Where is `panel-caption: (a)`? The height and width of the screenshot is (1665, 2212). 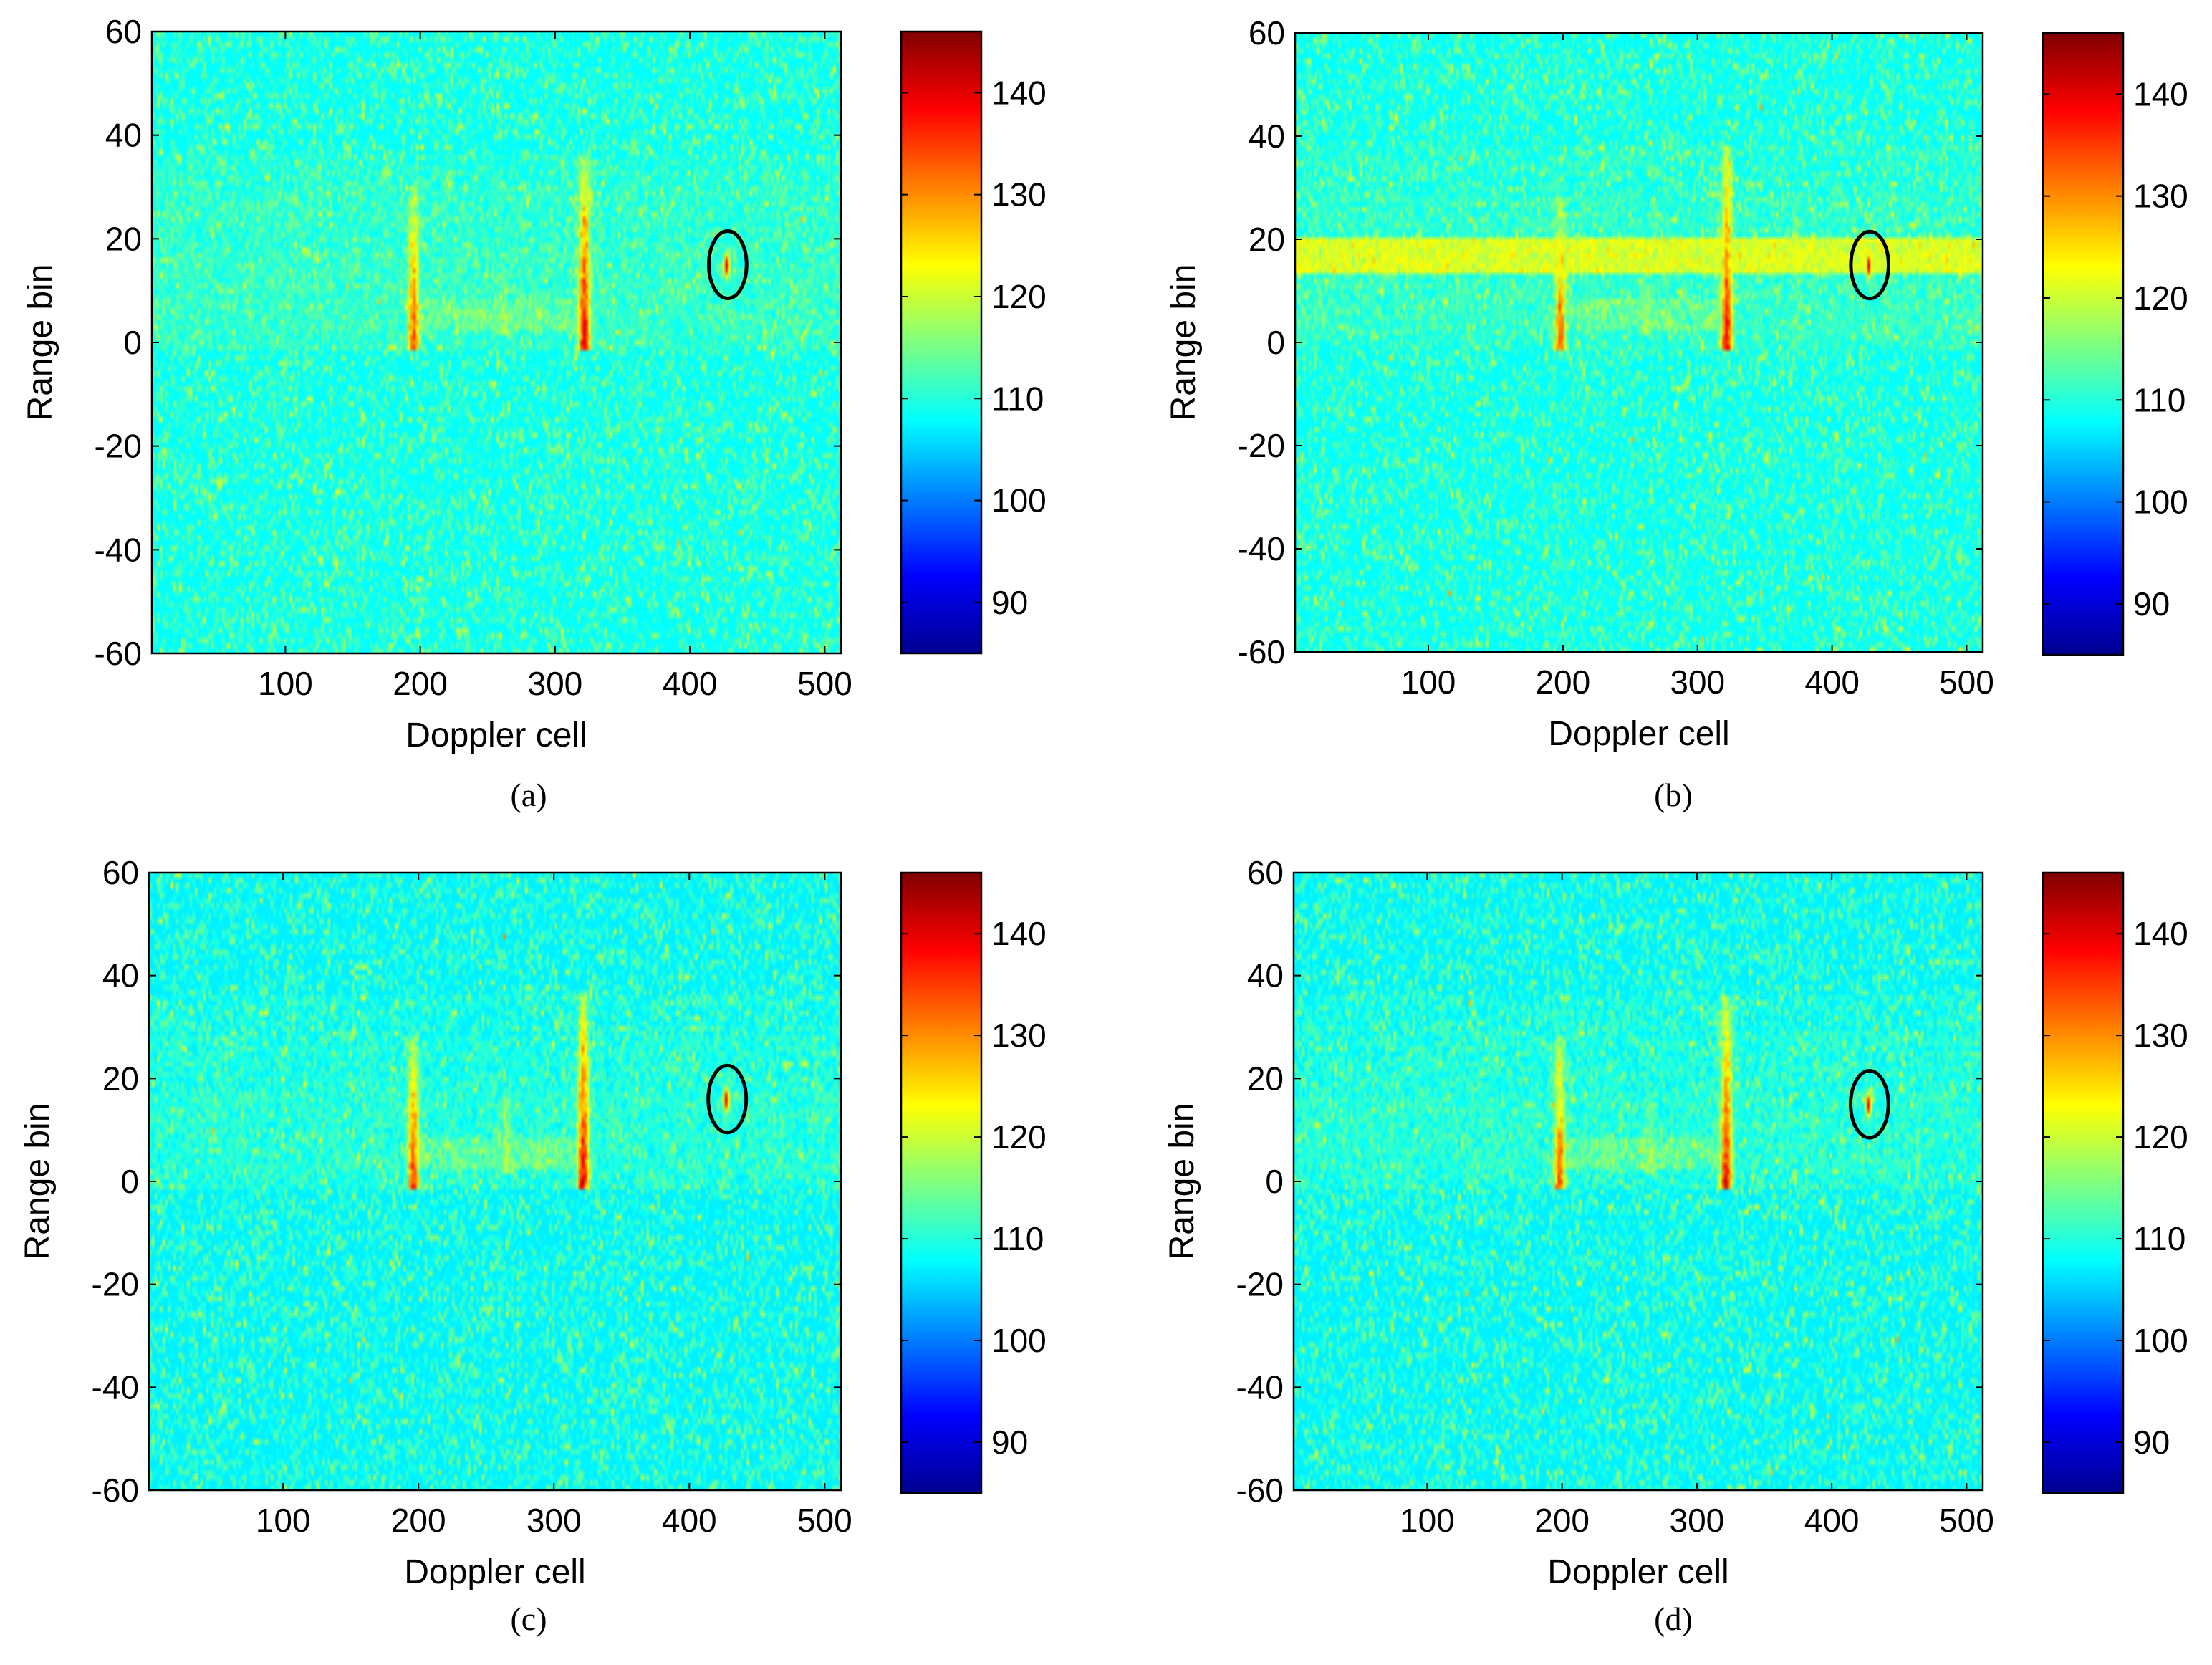 panel-caption: (a) is located at coordinates (528, 795).